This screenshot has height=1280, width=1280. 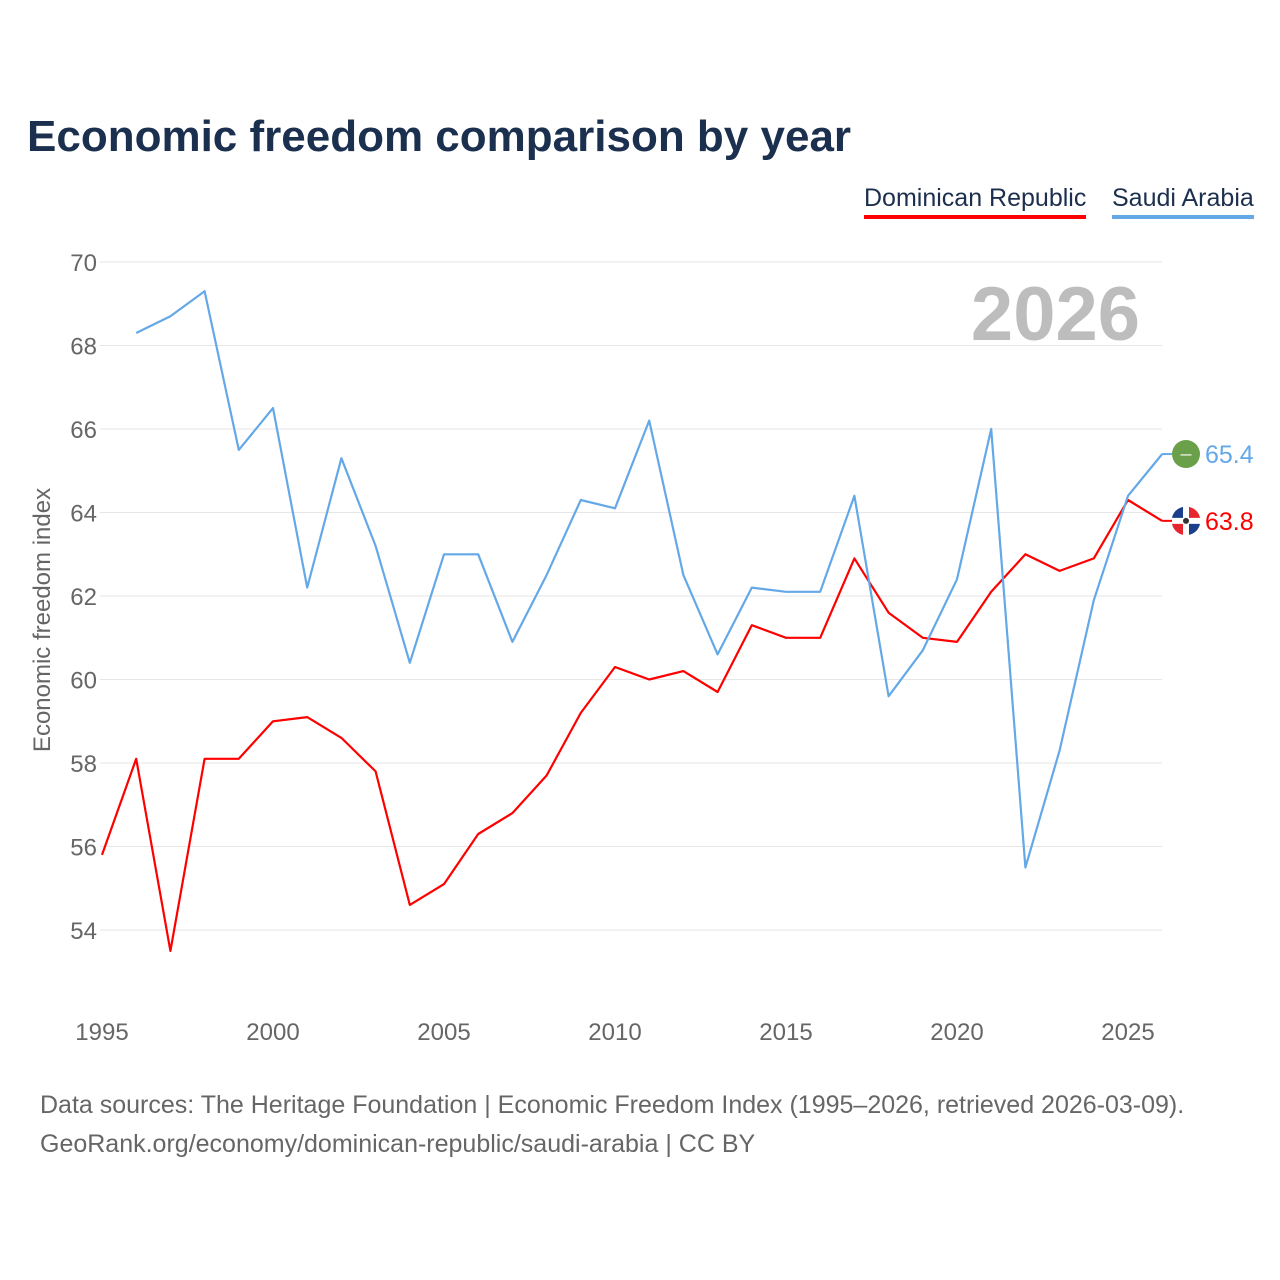 What do you see at coordinates (1127, 1032) in the screenshot?
I see `x-tick-label: 2025` at bounding box center [1127, 1032].